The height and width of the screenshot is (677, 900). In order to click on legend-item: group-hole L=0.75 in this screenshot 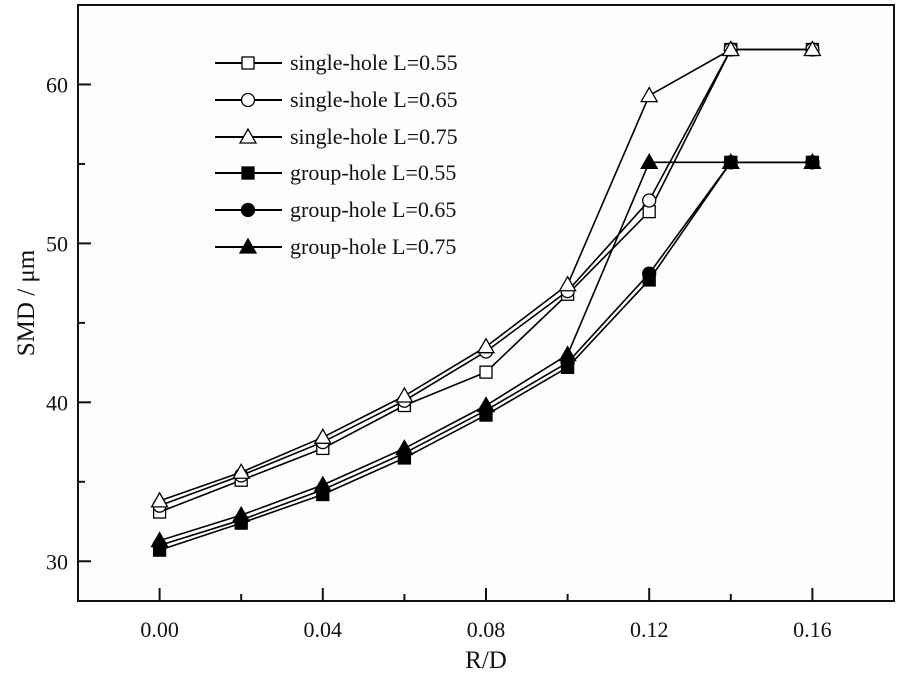, I will do `click(335, 246)`.